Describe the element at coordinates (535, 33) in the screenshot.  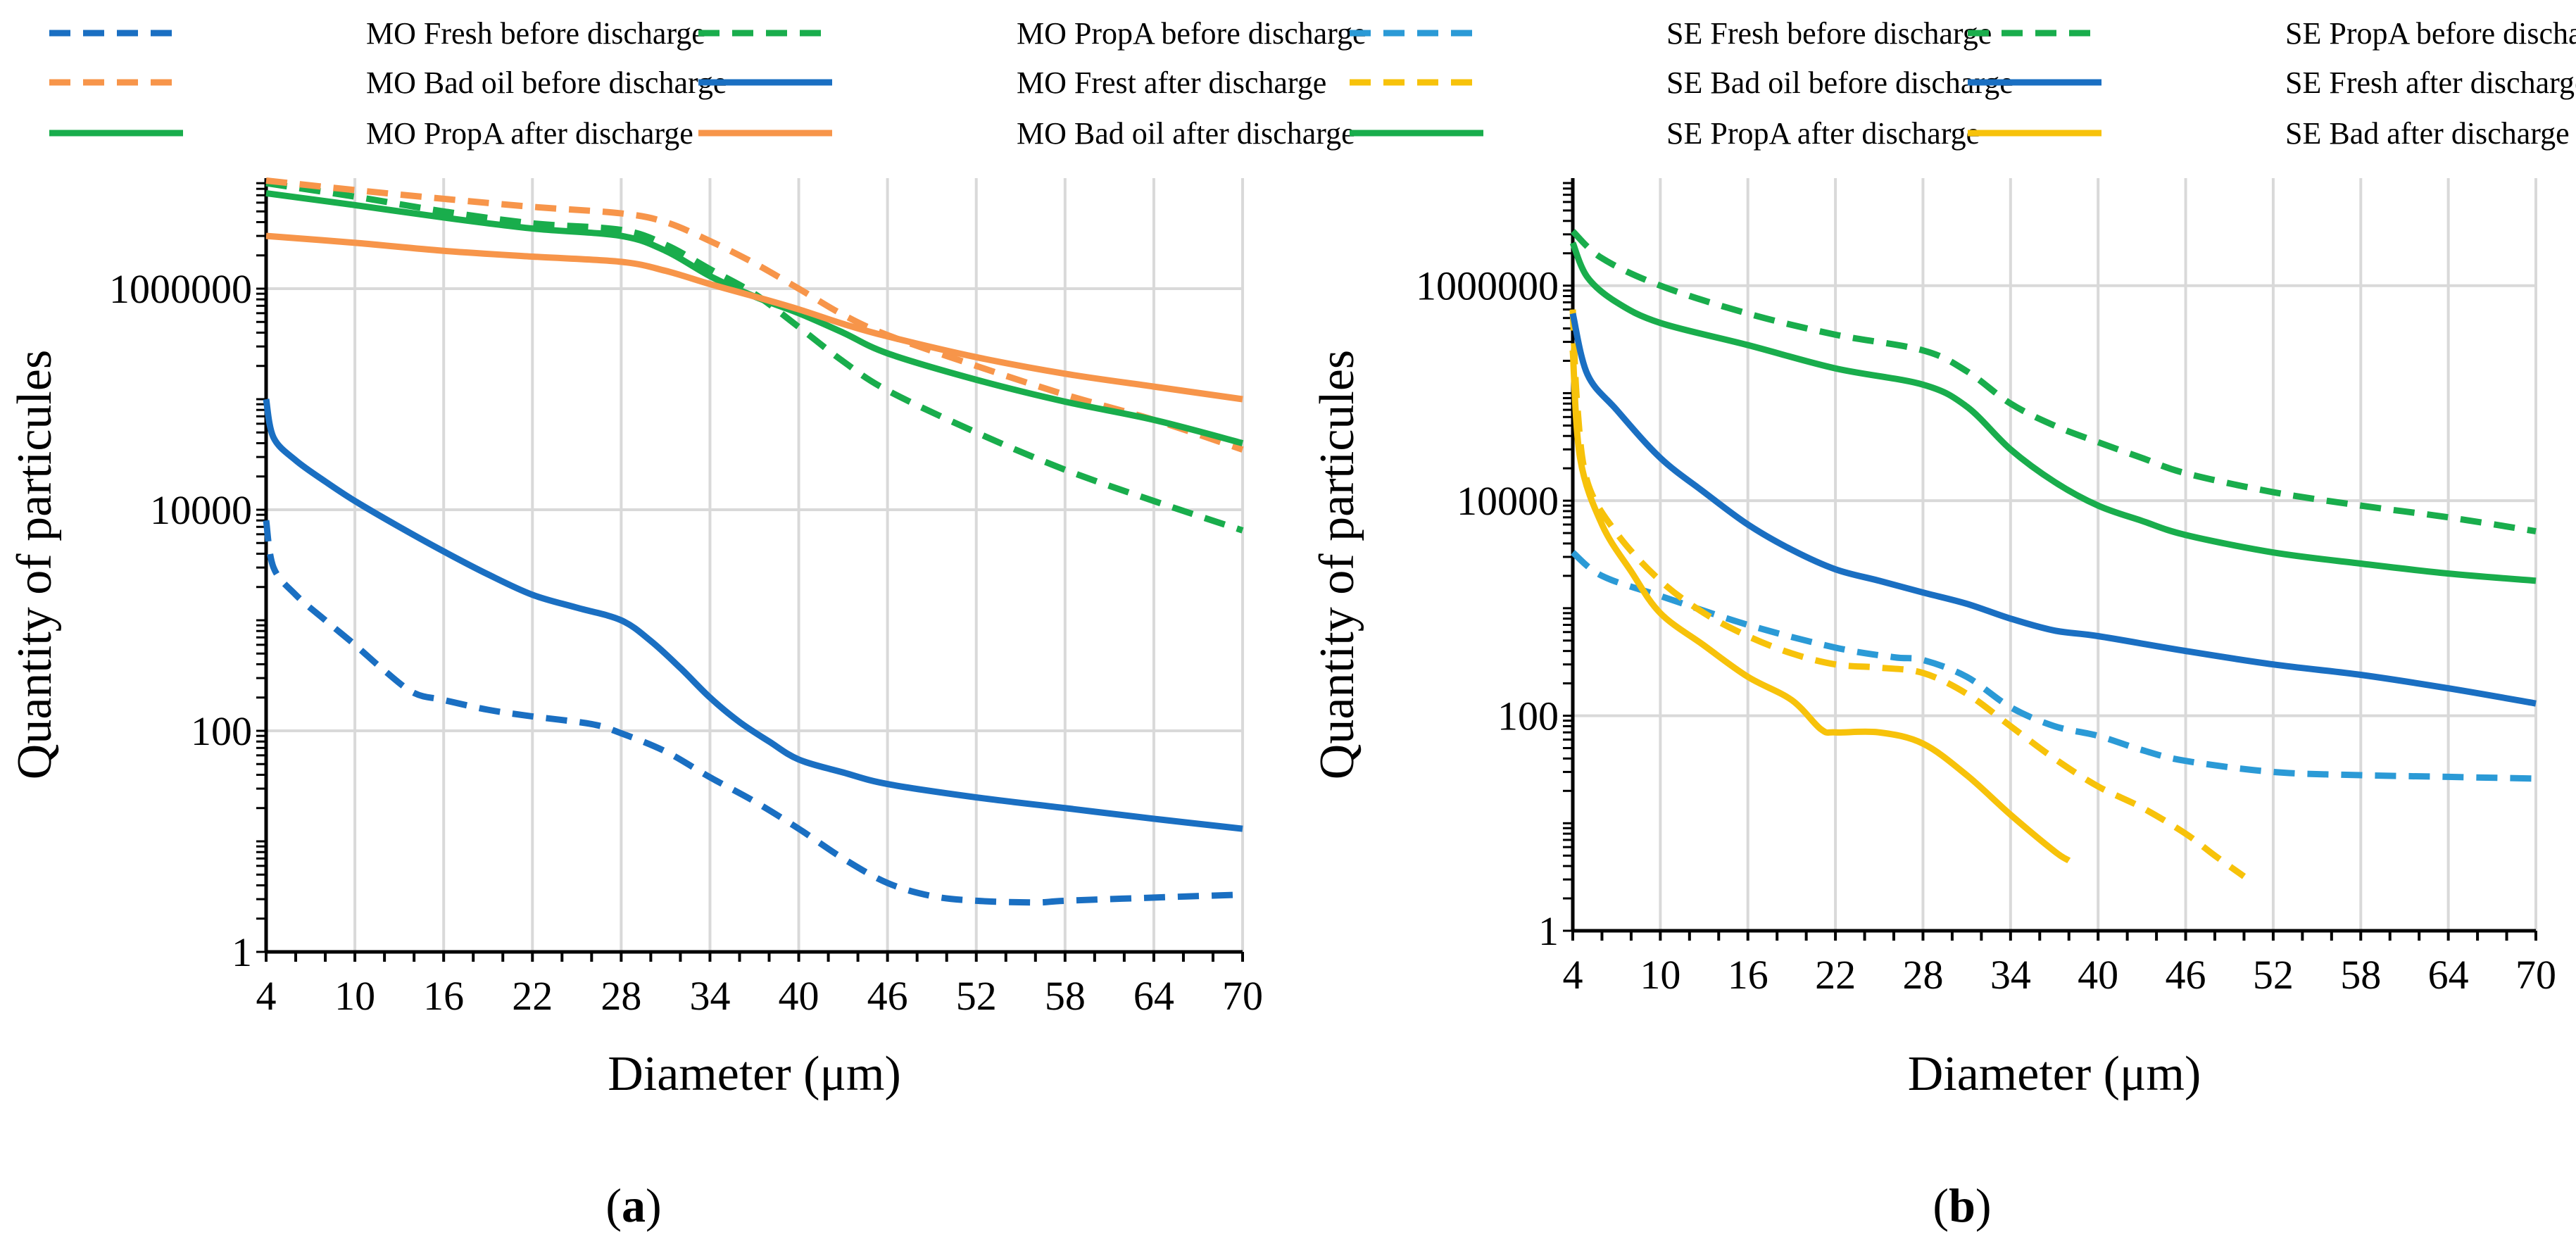
I see `legend-label: MO Fresh before discharge` at that location.